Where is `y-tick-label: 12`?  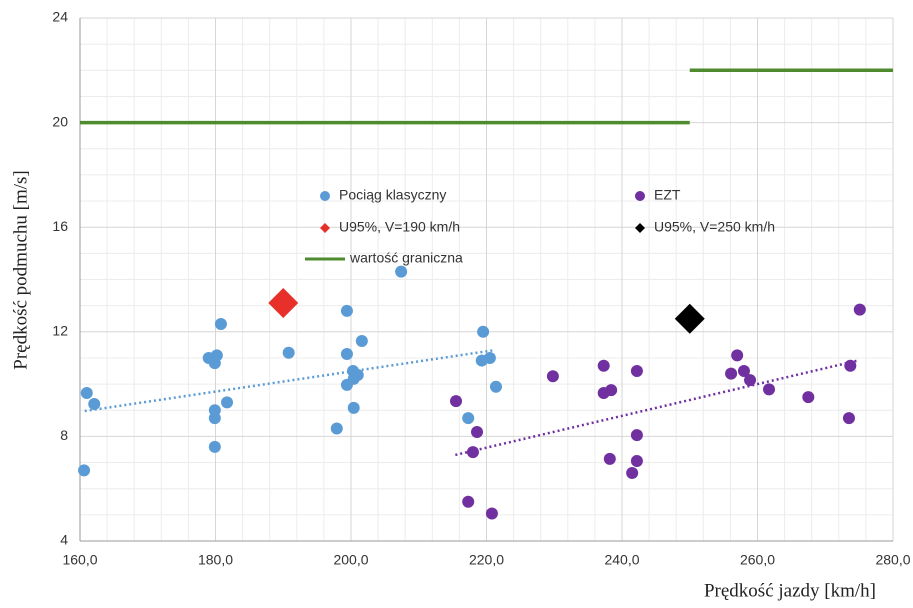
y-tick-label: 12 is located at coordinates (60, 331).